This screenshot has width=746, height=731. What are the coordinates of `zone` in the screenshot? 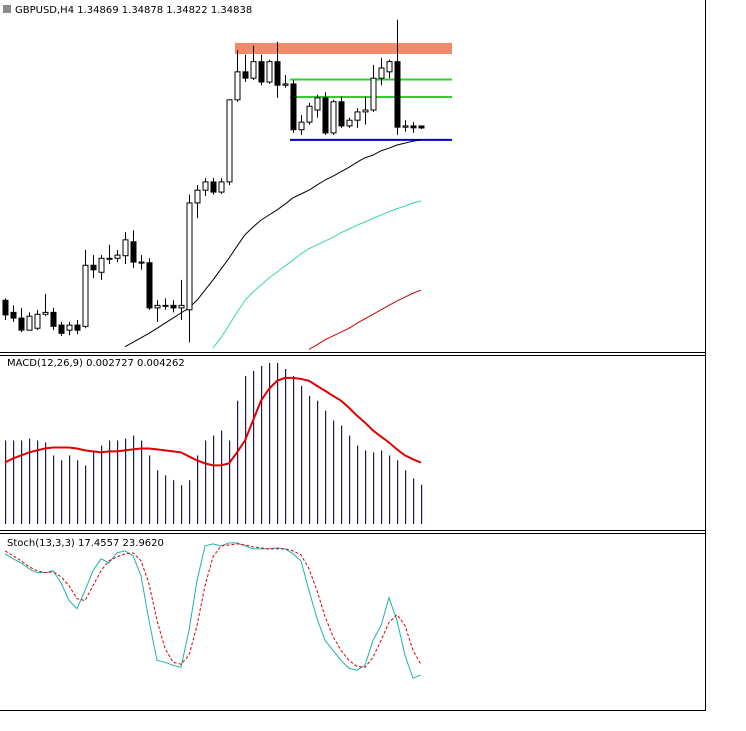 It's located at (343, 48).